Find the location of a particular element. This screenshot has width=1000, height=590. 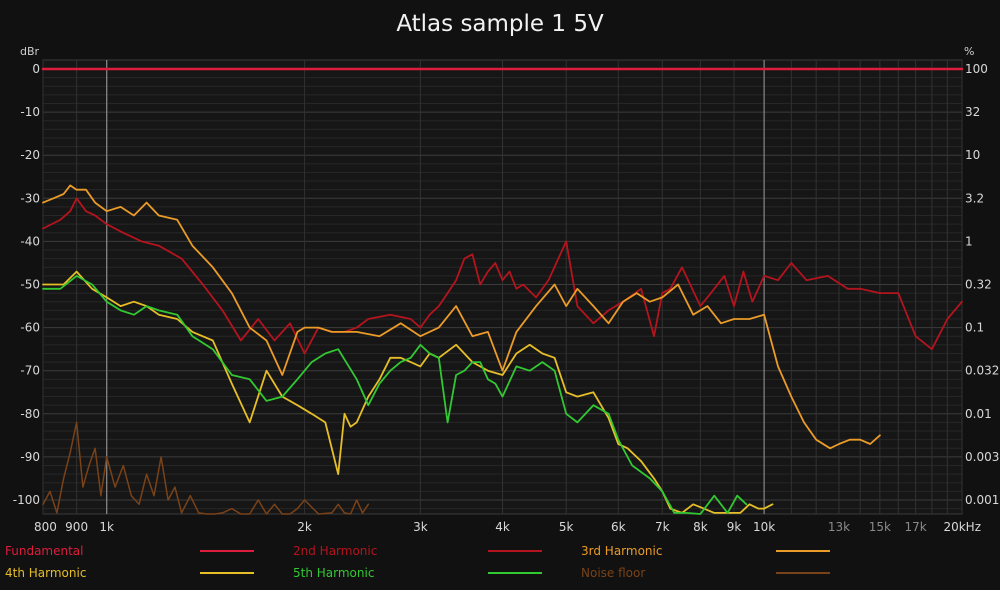

x-tick-label: 800 is located at coordinates (45, 527).